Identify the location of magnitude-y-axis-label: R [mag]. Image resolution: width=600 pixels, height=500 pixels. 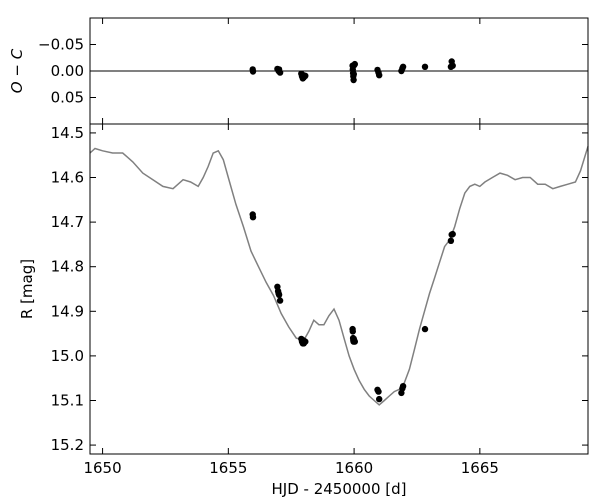
(27, 289).